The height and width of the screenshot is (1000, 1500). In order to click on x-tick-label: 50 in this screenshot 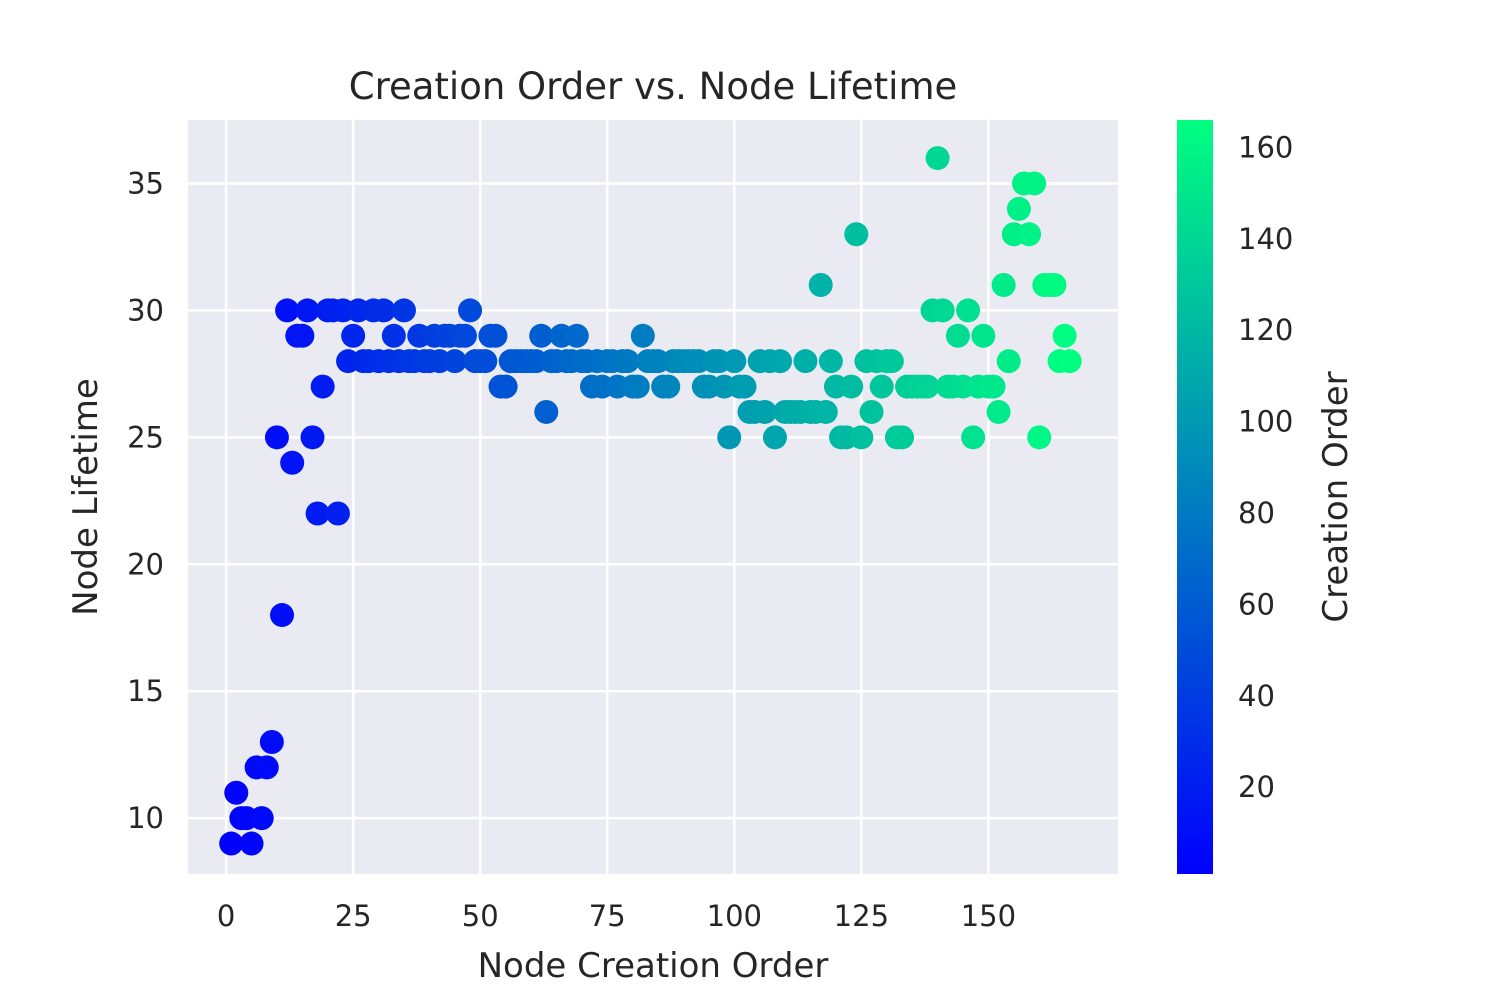, I will do `click(480, 916)`.